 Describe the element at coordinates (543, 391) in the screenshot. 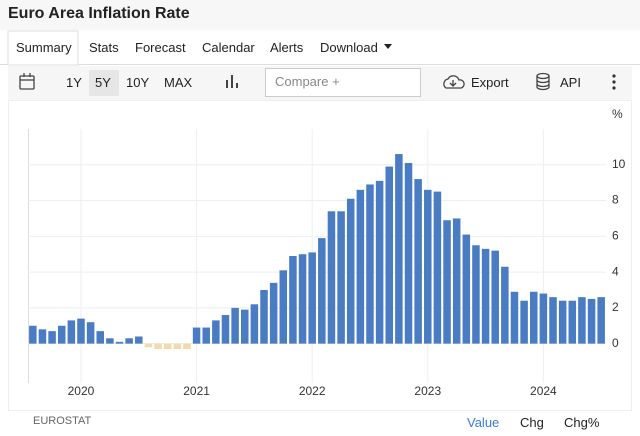

I see `x-tick-label: 2024` at that location.